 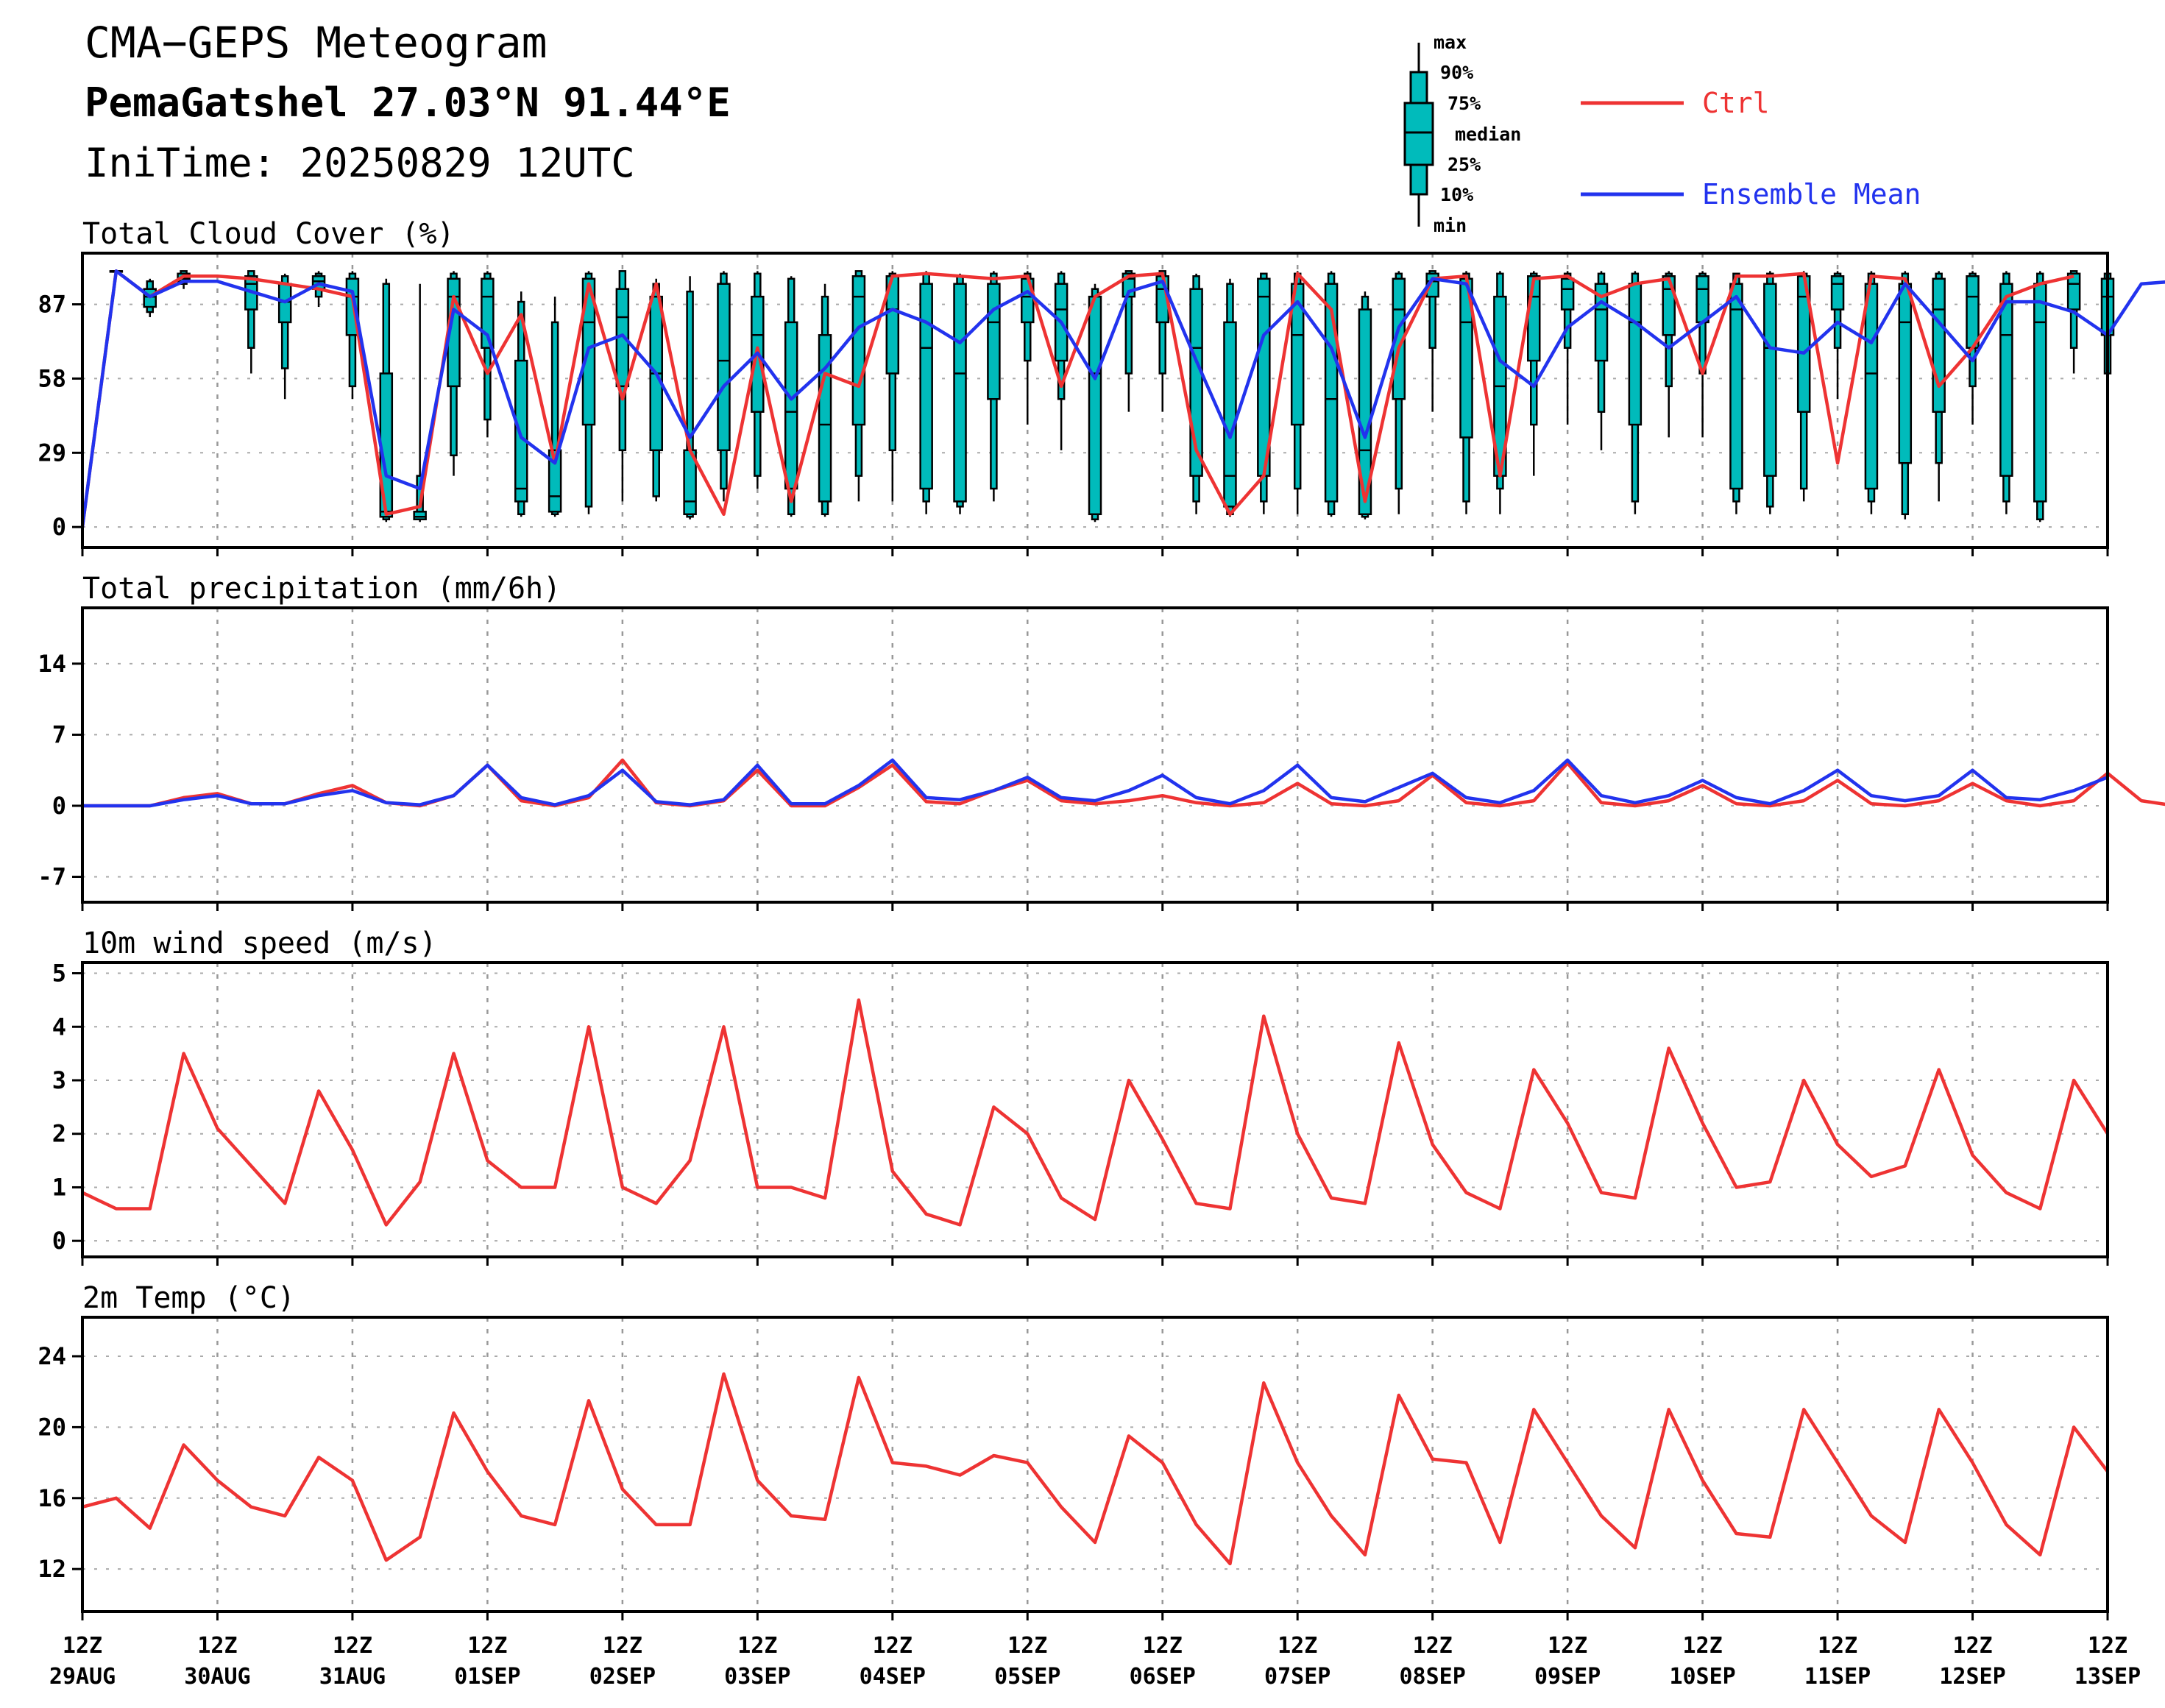 I want to click on x-tick-label-date: 09SEP, so click(x=1567, y=1677).